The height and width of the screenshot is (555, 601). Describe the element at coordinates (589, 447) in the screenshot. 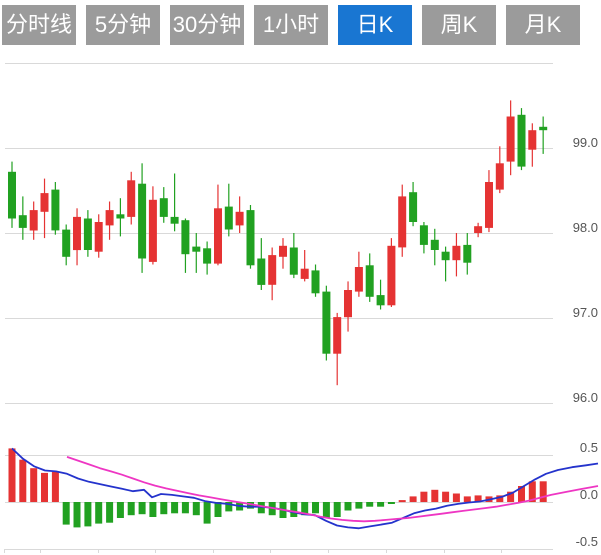

I see `macd-axis-label: 0.5` at that location.